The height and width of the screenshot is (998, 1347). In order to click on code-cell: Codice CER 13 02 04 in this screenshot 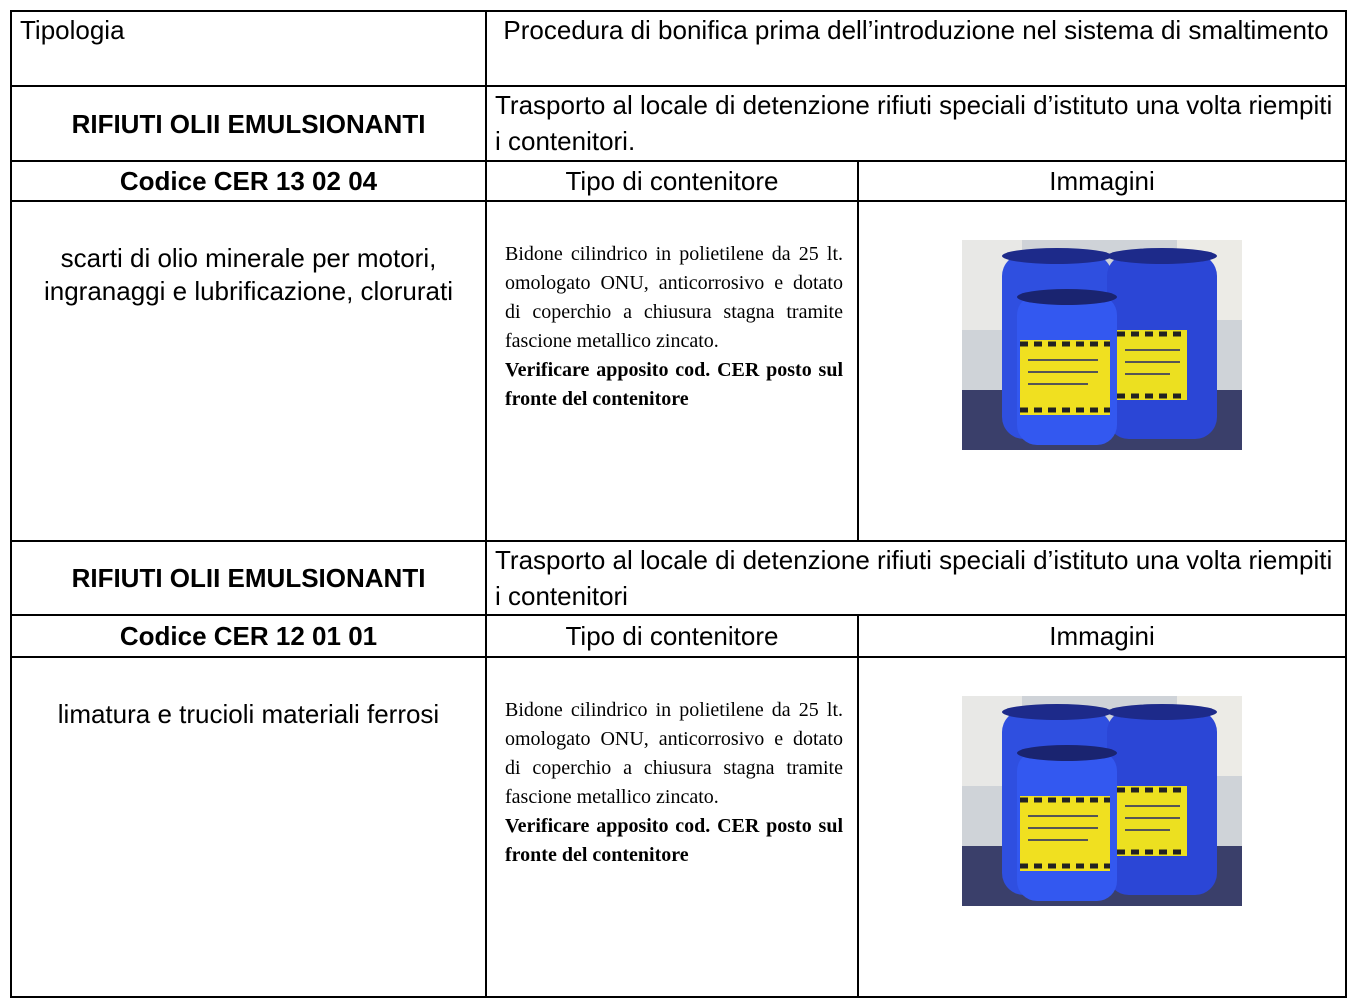, I will do `click(248, 181)`.